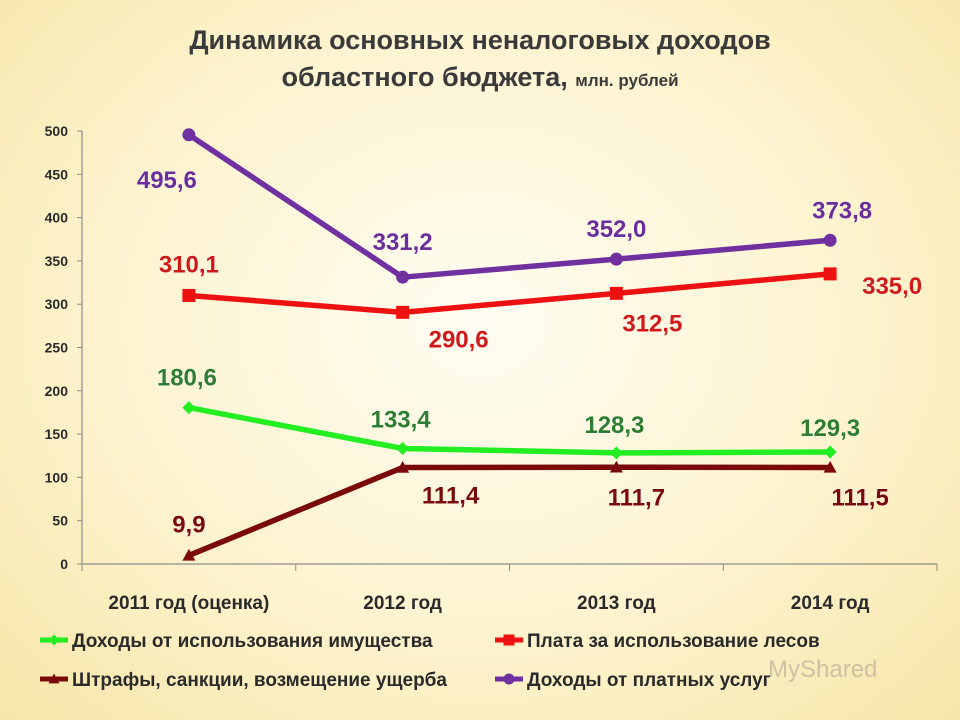 The height and width of the screenshot is (720, 960). I want to click on y-tick-label: 0, so click(64, 564).